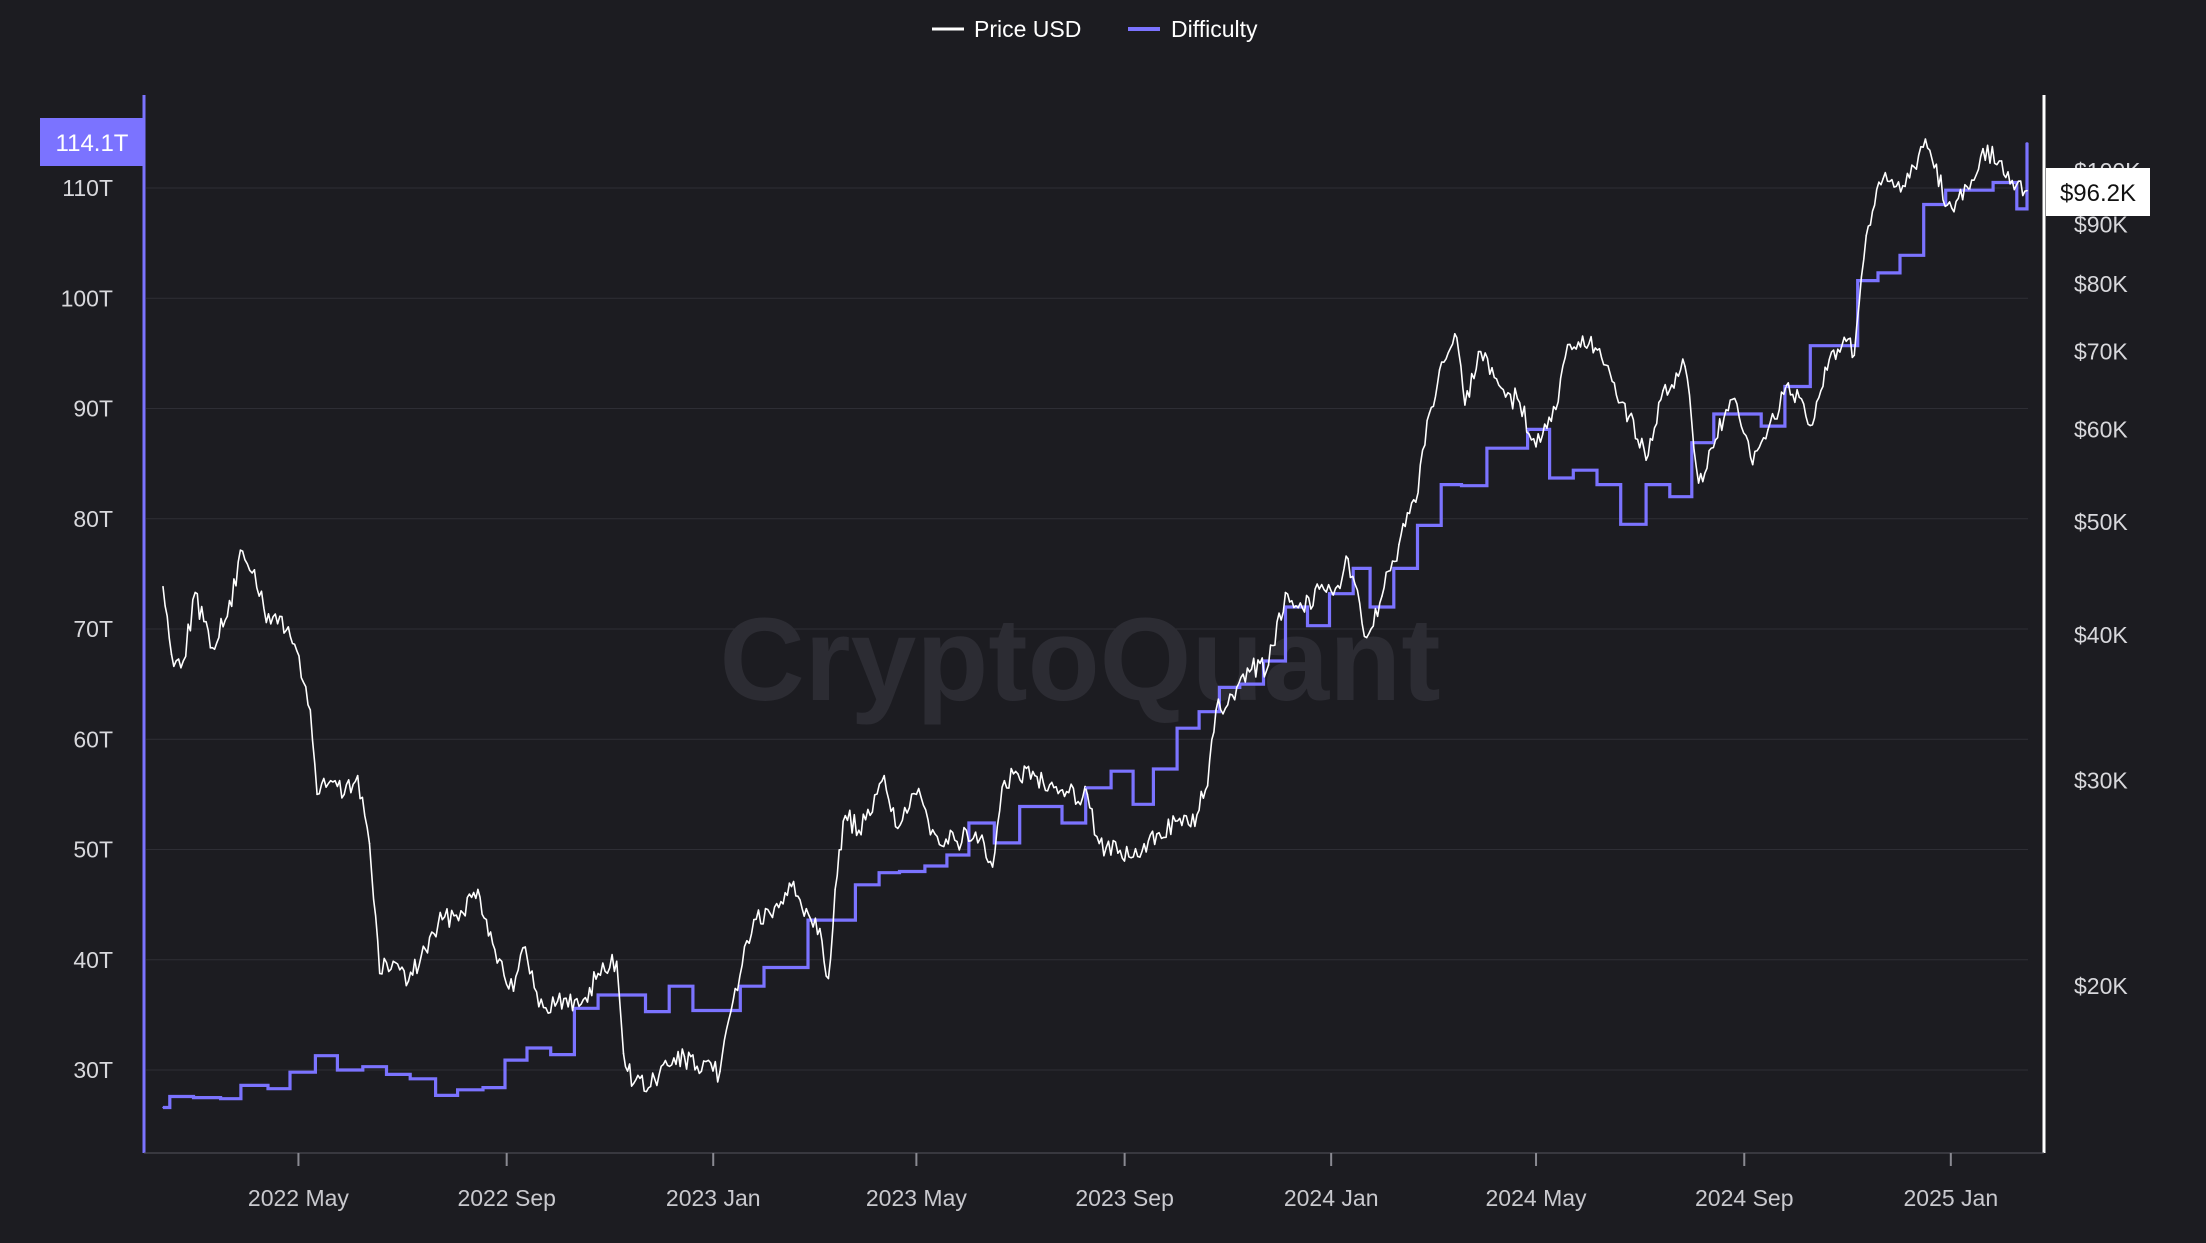 This screenshot has width=2206, height=1243. I want to click on y-left-tick-label: 80T, so click(93, 519).